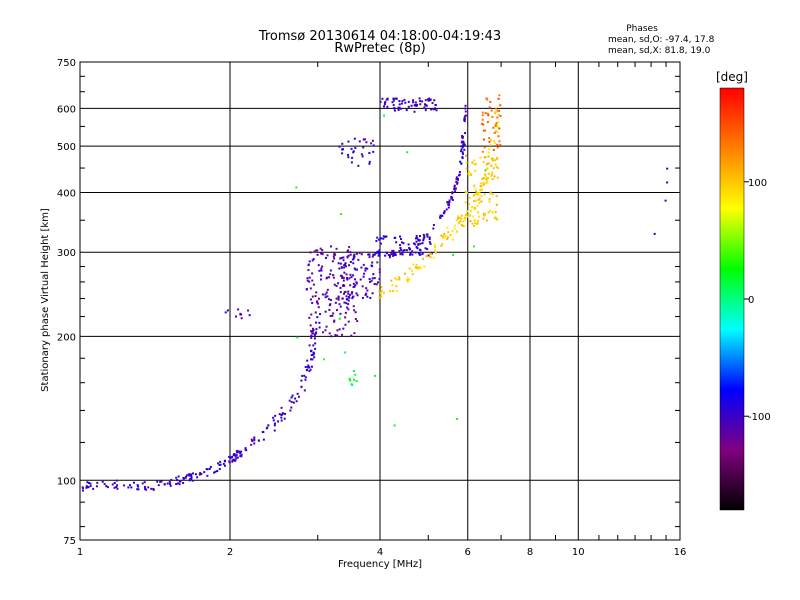 The width and height of the screenshot is (800, 600). Describe the element at coordinates (659, 51) in the screenshot. I see `phase-info-x: mean, sd,X: 81.8, 19.0` at that location.